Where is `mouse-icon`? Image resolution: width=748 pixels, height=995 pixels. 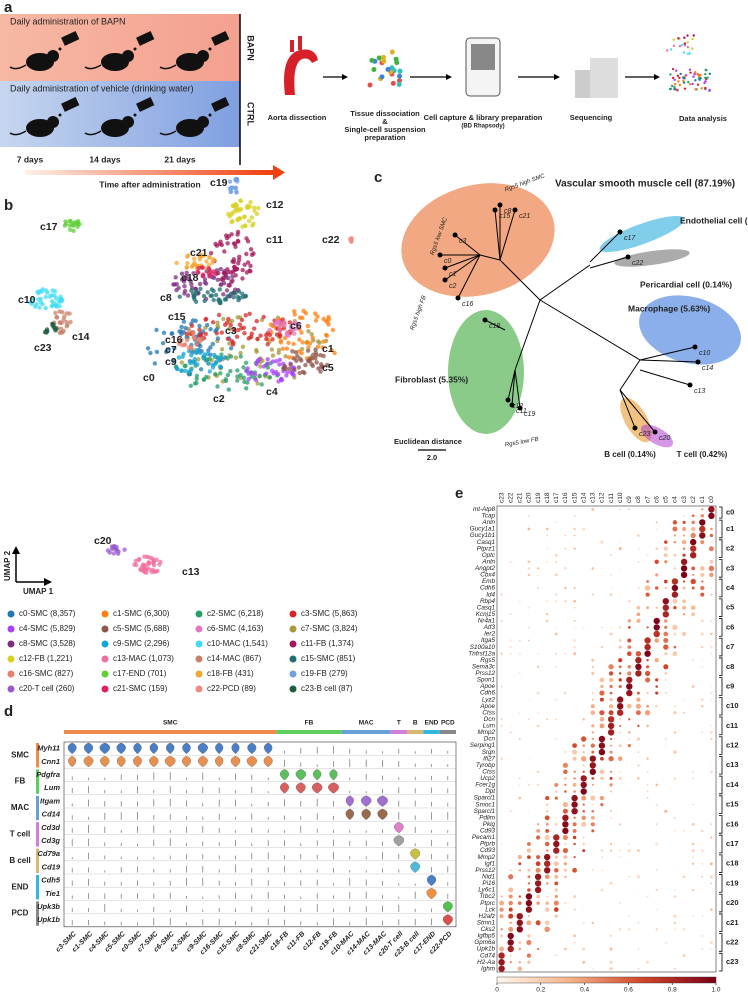 mouse-icon is located at coordinates (53, 56).